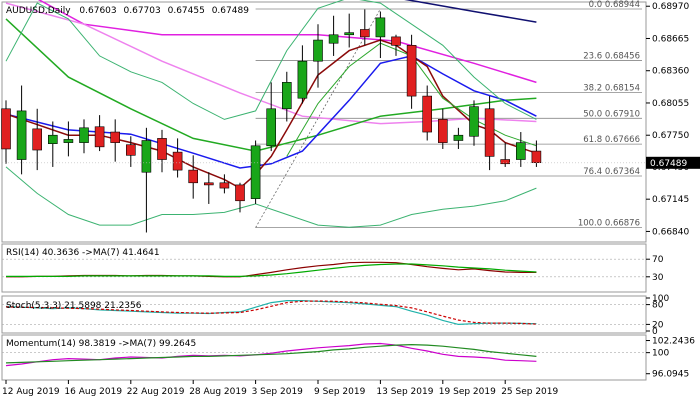 The image size is (700, 400). What do you see at coordinates (670, 200) in the screenshot?
I see `price-axis-label: 0.67145` at bounding box center [670, 200].